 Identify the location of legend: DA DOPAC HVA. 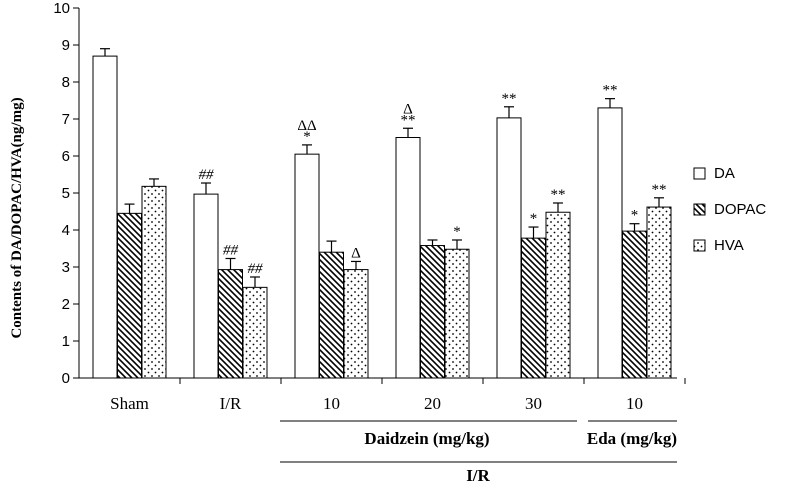
(729, 209).